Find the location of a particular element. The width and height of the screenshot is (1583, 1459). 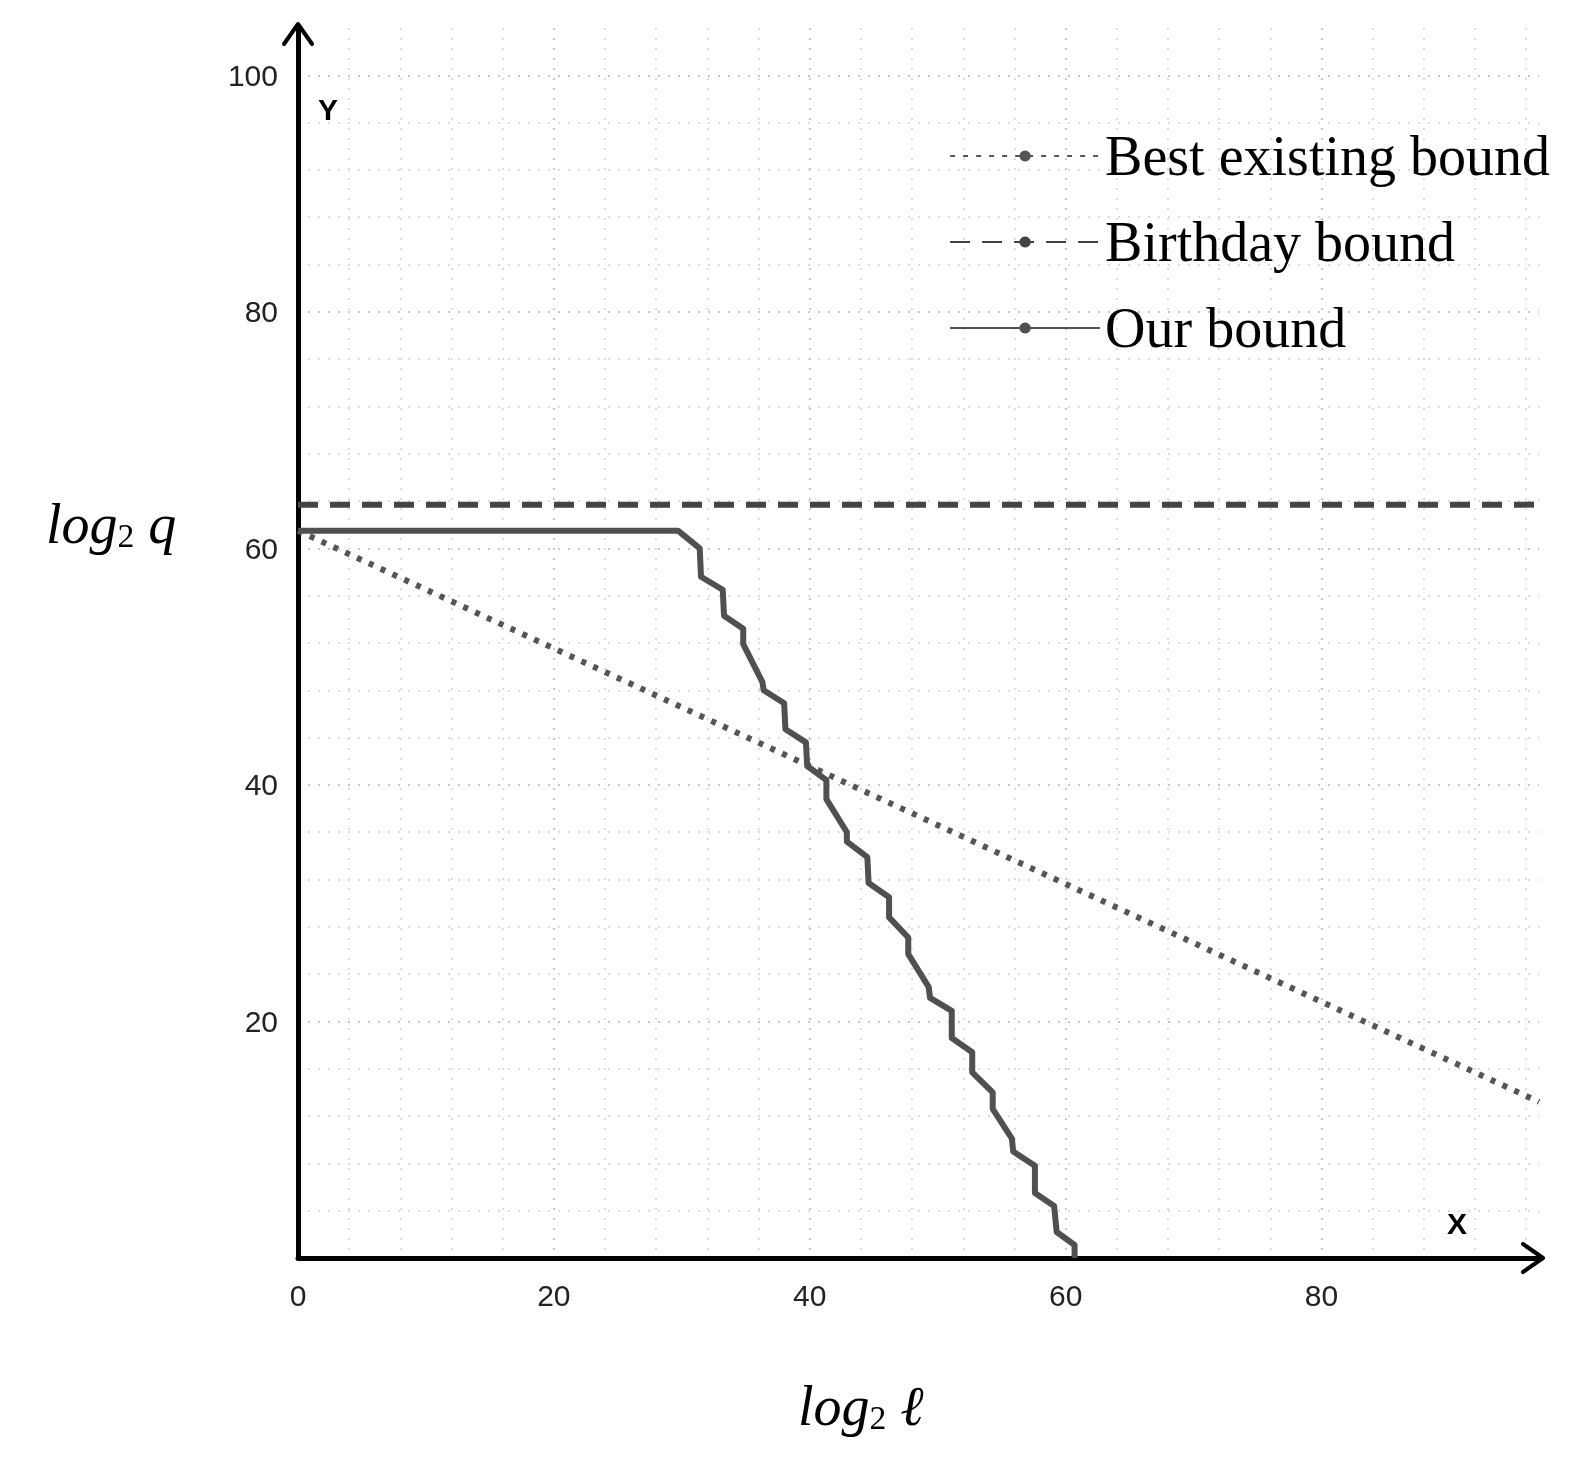

x-tick-label: 0 is located at coordinates (298, 1295).